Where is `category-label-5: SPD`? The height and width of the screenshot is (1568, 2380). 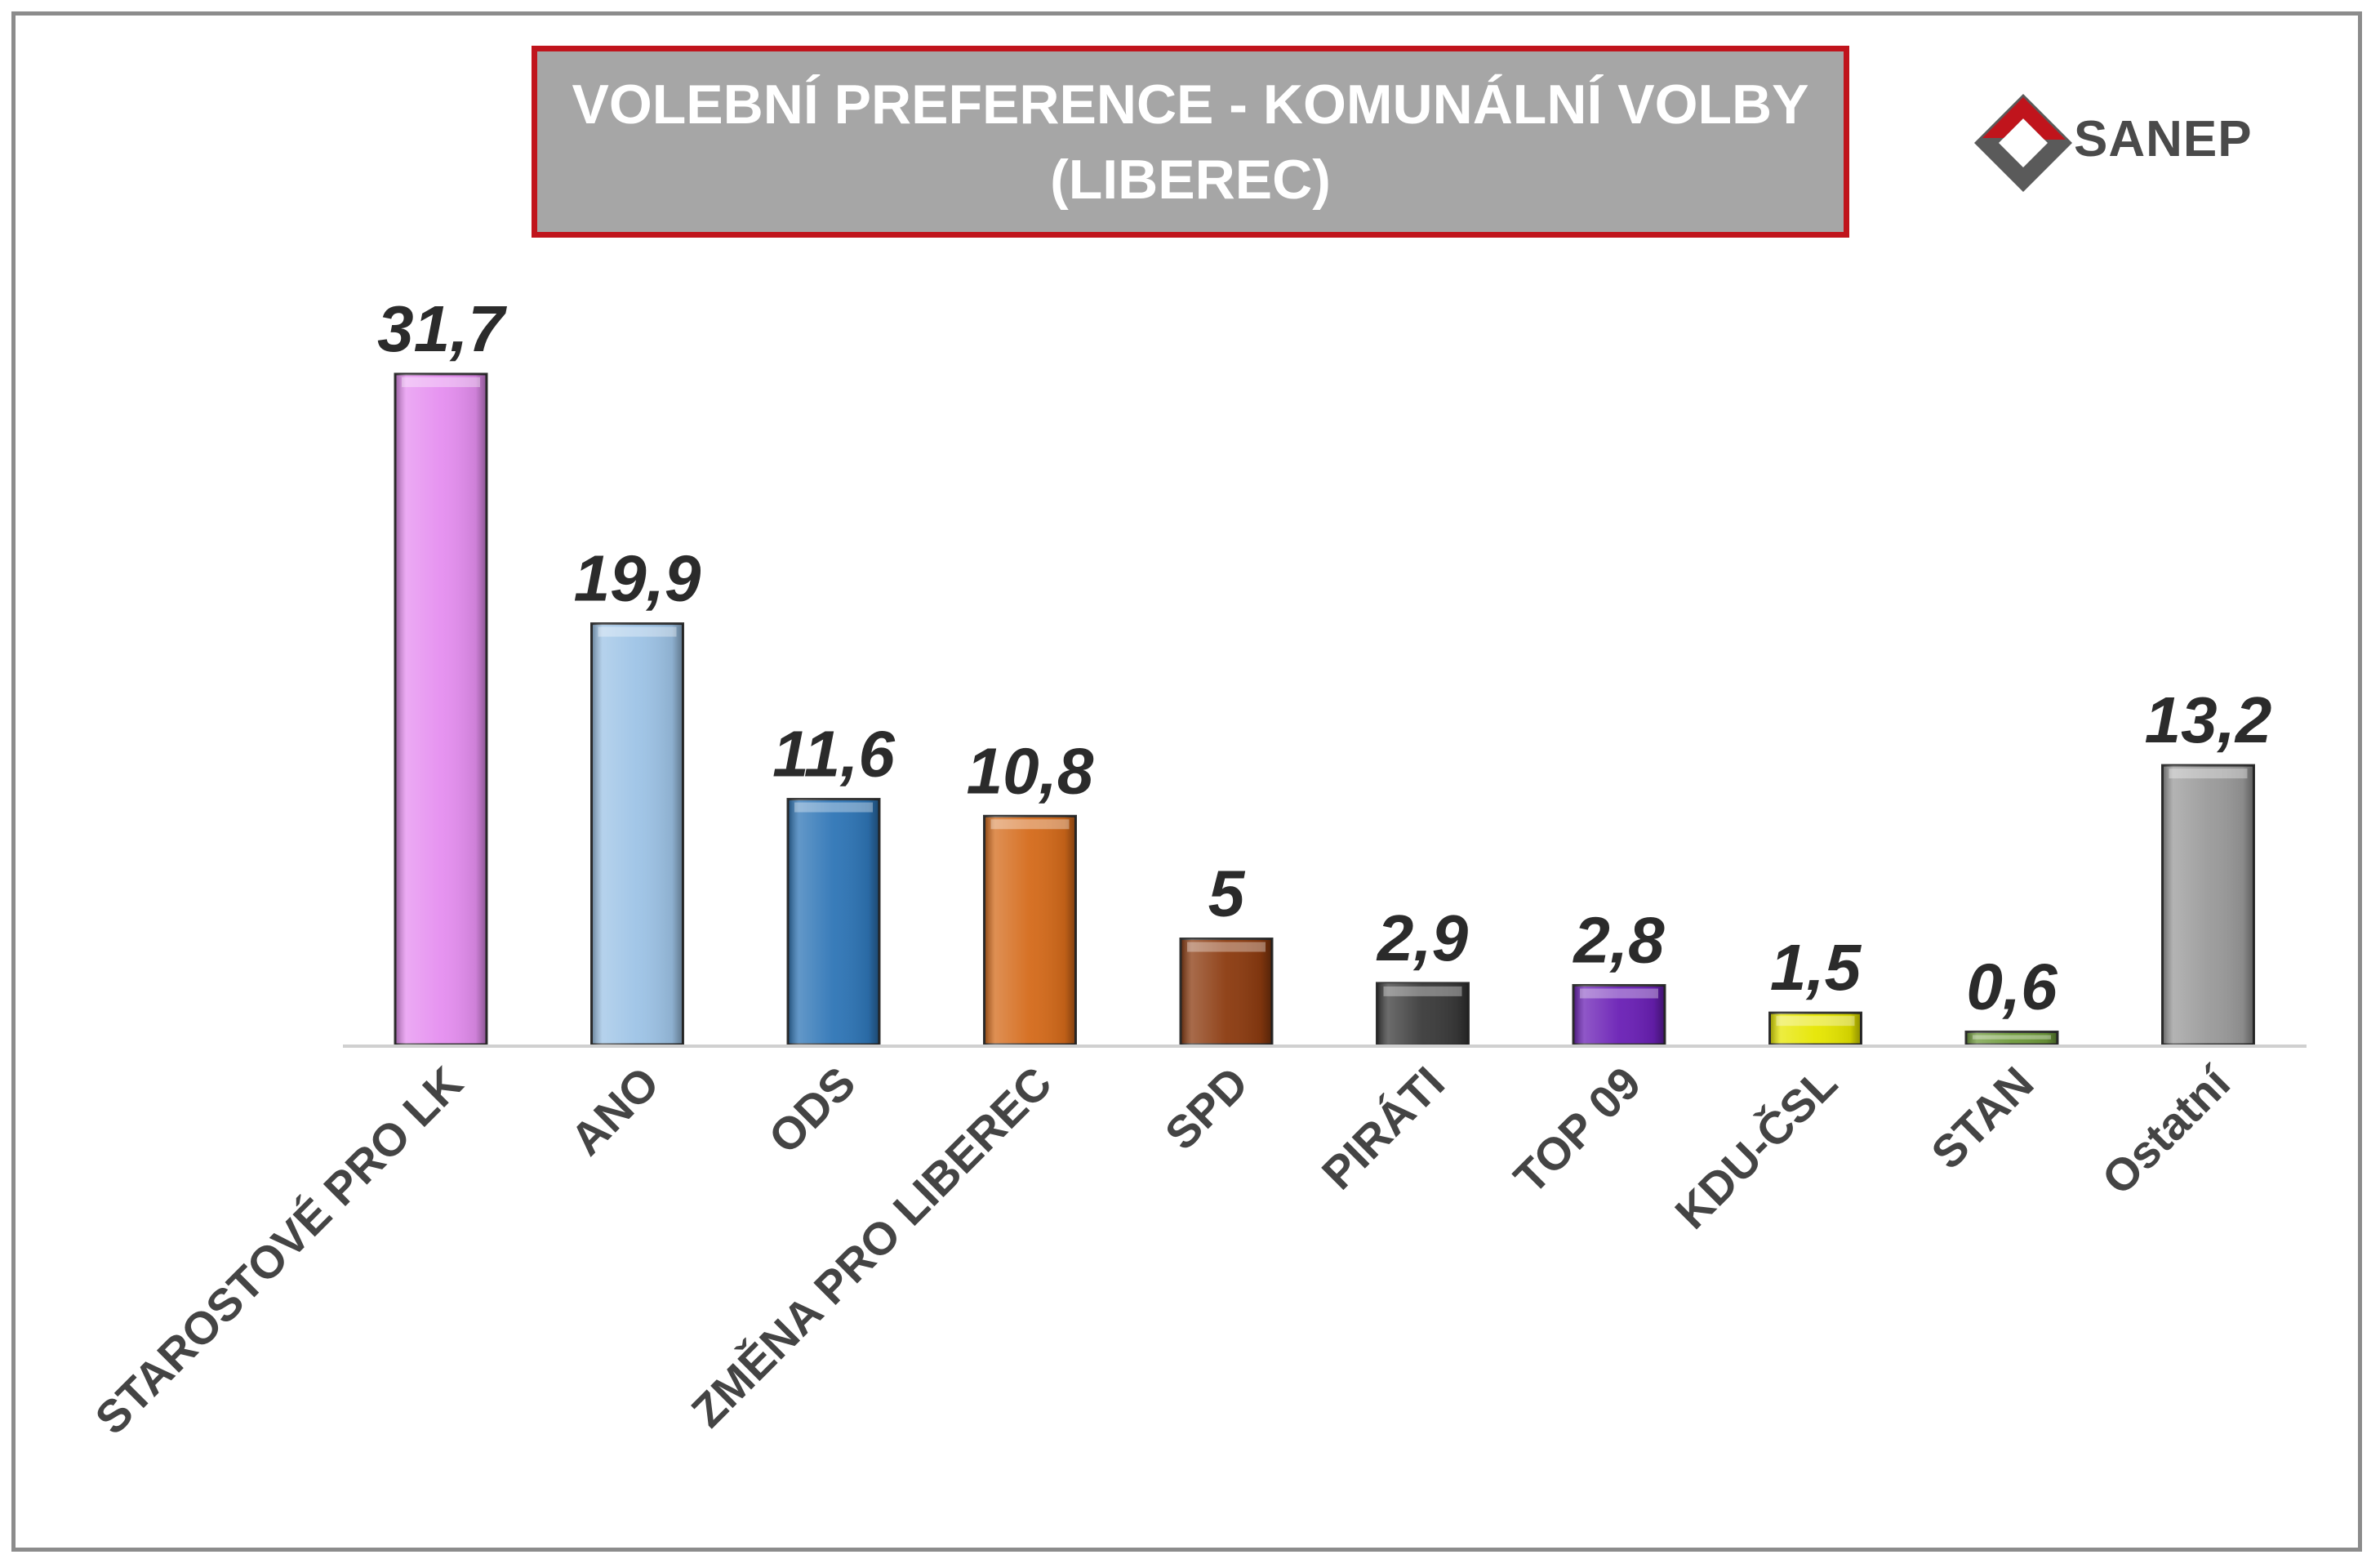
category-label-5: SPD is located at coordinates (1206, 1108).